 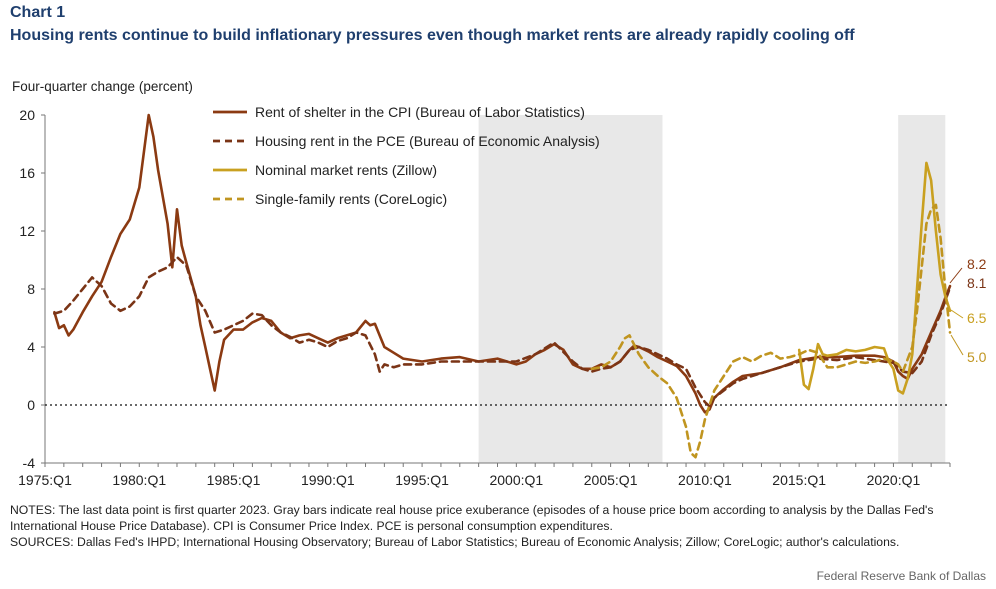 I want to click on y-tick-label: 20, so click(x=27, y=115).